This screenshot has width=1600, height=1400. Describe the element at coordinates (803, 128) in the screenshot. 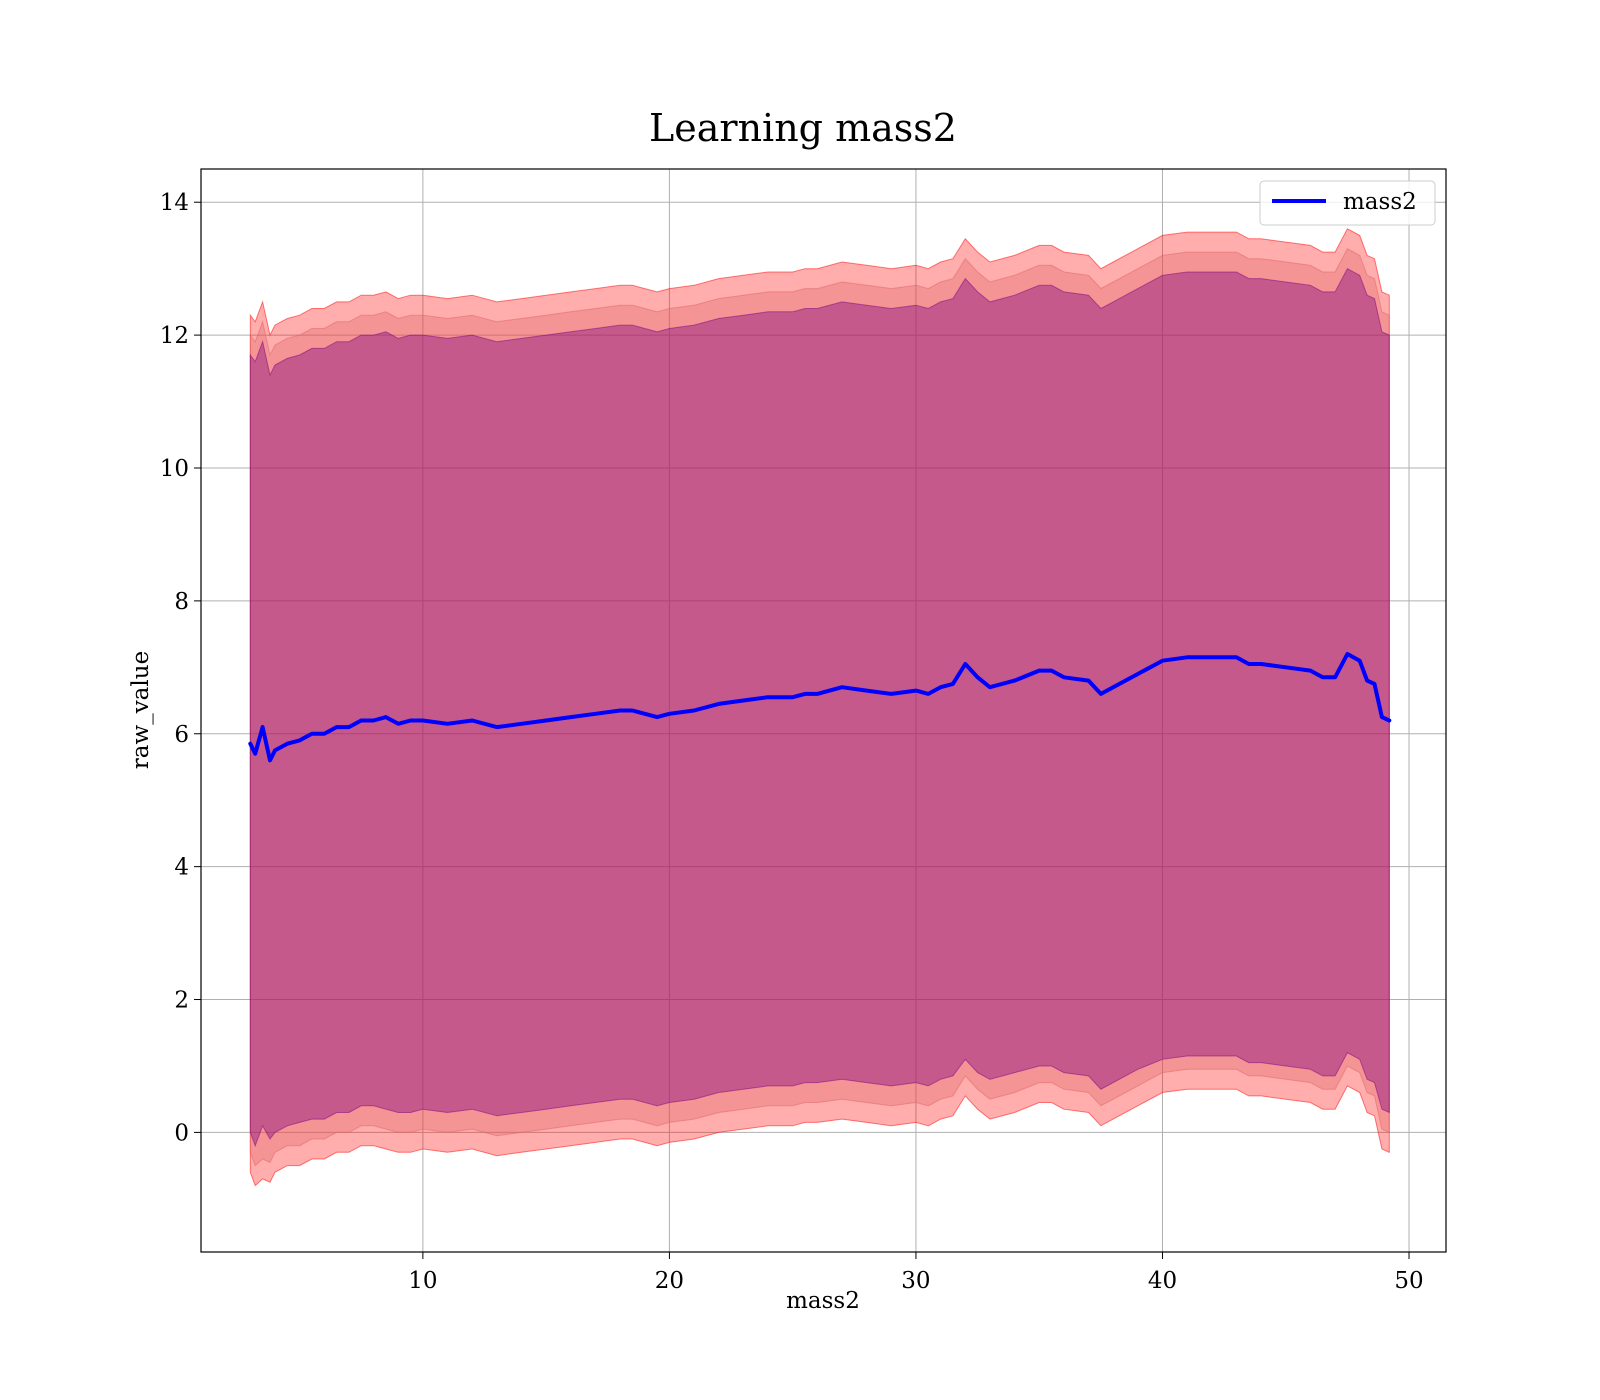

I see `chart-title: Learning mass2` at that location.